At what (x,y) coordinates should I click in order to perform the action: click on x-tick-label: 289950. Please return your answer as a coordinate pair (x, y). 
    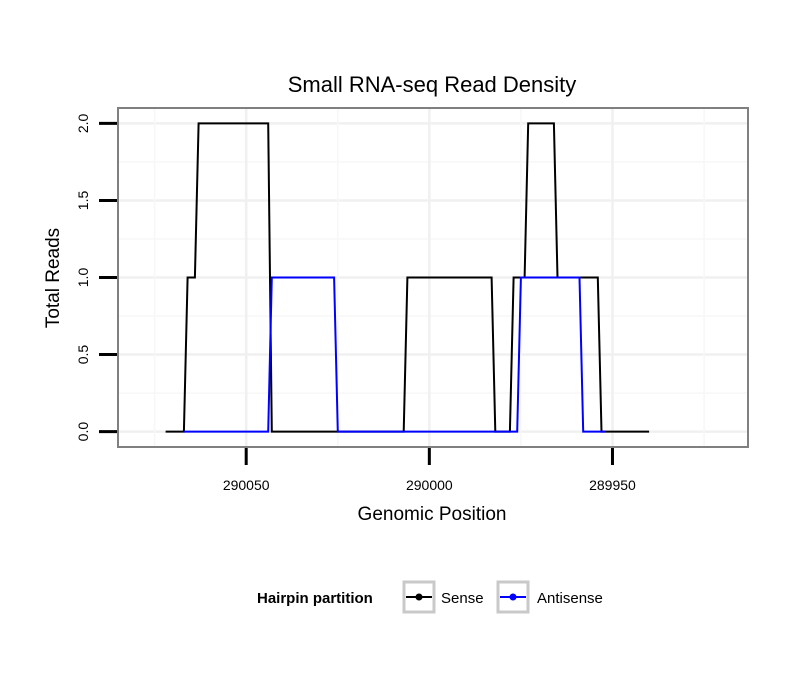
    Looking at the image, I should click on (612, 485).